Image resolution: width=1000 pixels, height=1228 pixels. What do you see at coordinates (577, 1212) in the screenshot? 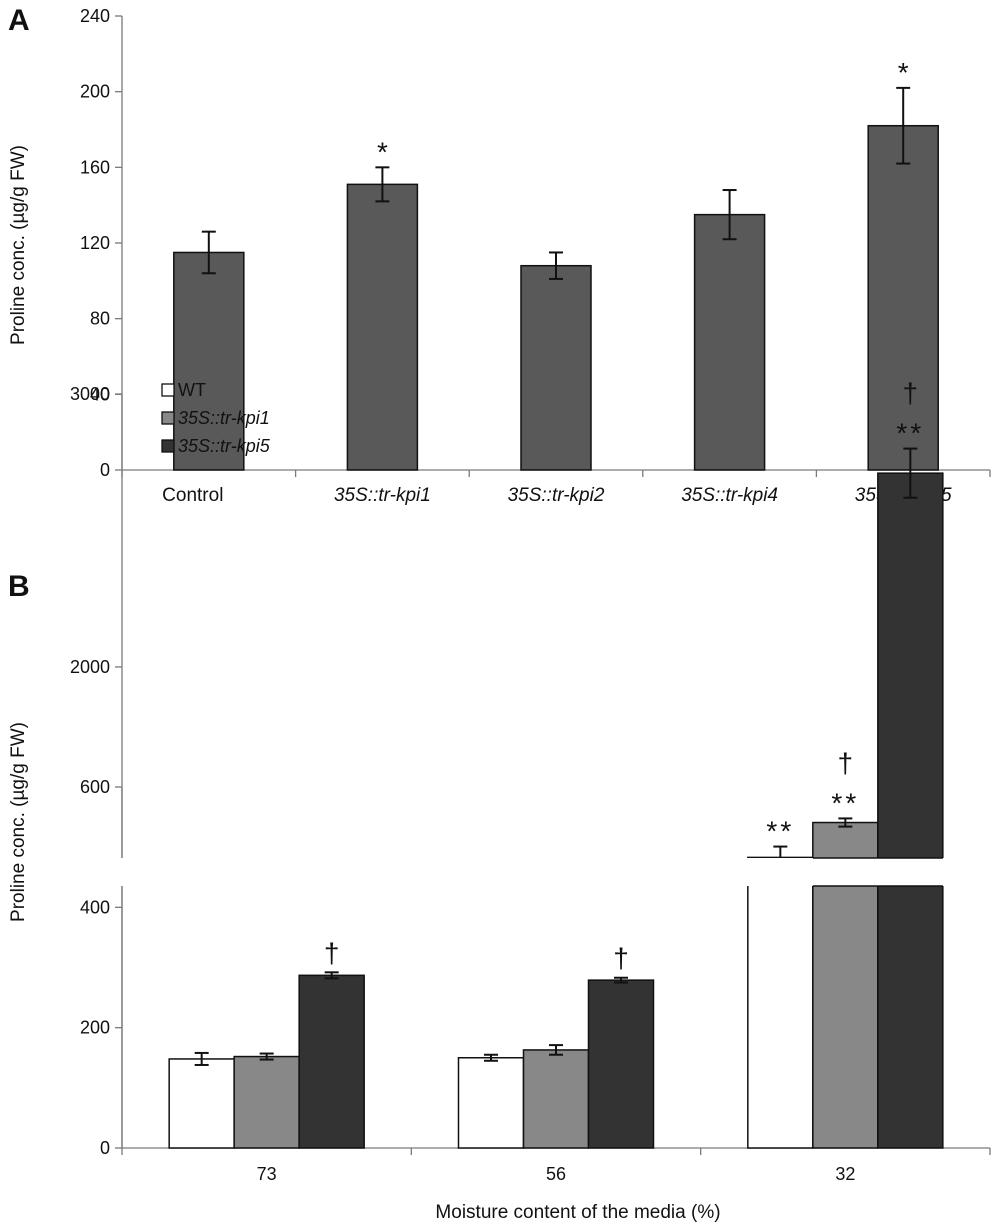
I see `panel-b-xlabel: Moisture content of the media (%)` at bounding box center [577, 1212].